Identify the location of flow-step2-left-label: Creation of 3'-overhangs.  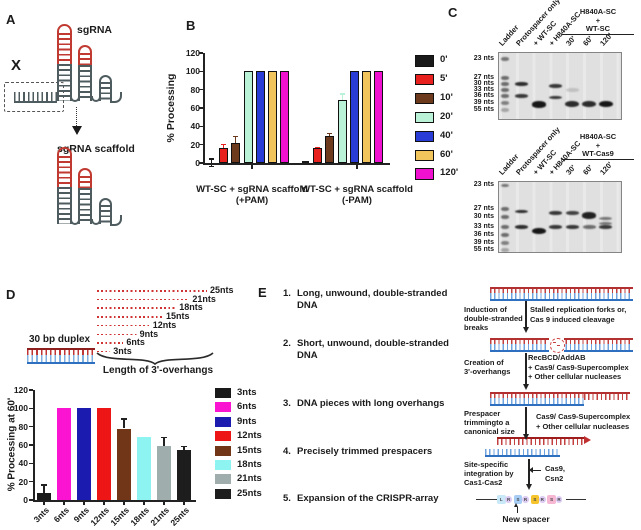
(487, 367).